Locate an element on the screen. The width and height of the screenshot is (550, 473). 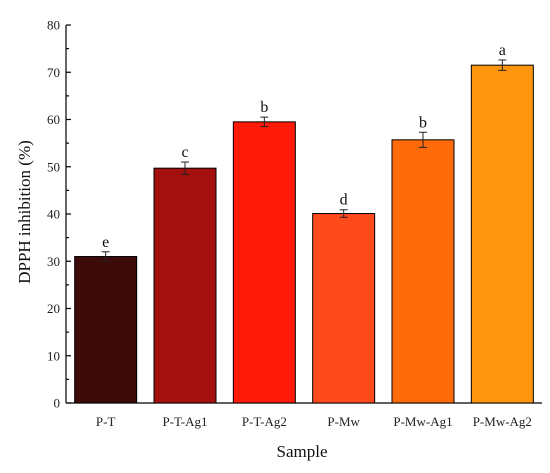
y-tick-label: 30 is located at coordinates (53, 261).